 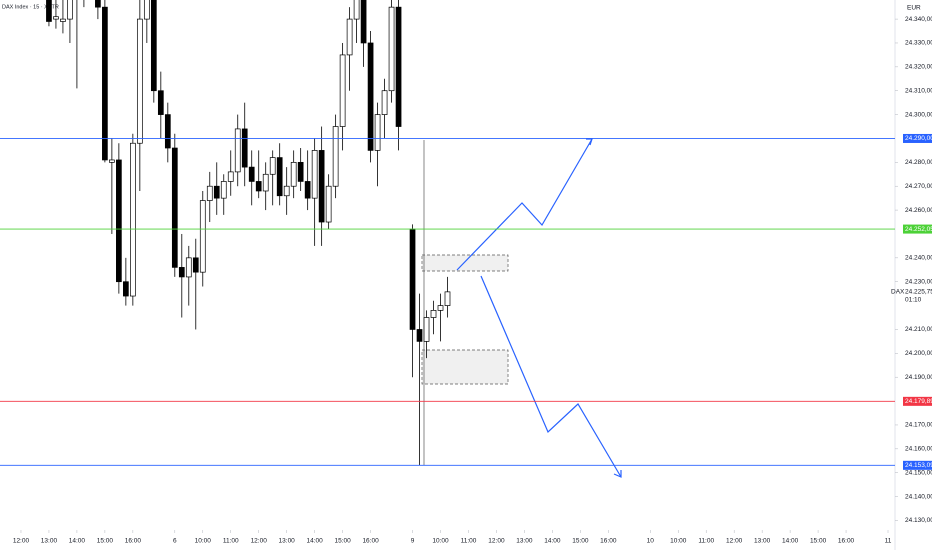 I want to click on y-tick-label: 24.310,00, so click(x=918, y=90).